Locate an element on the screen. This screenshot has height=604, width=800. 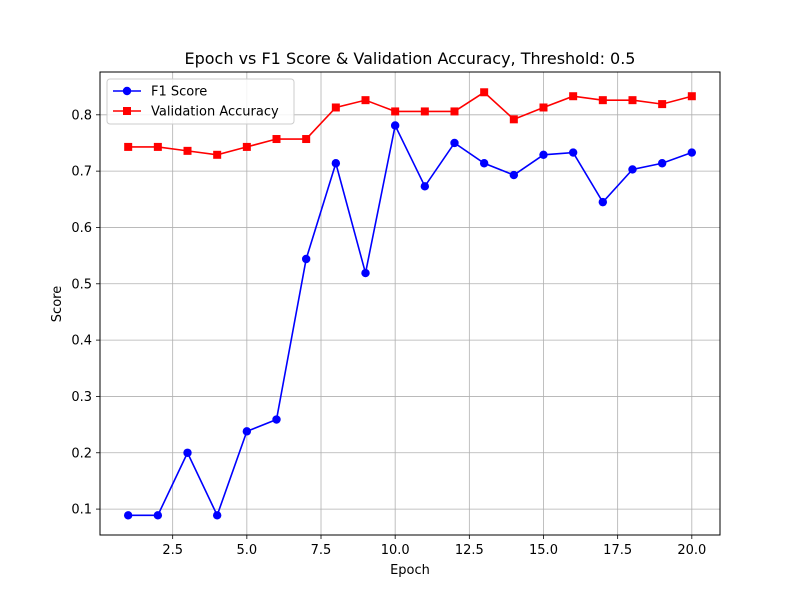
y-tick-label: 0.2 is located at coordinates (81, 453).